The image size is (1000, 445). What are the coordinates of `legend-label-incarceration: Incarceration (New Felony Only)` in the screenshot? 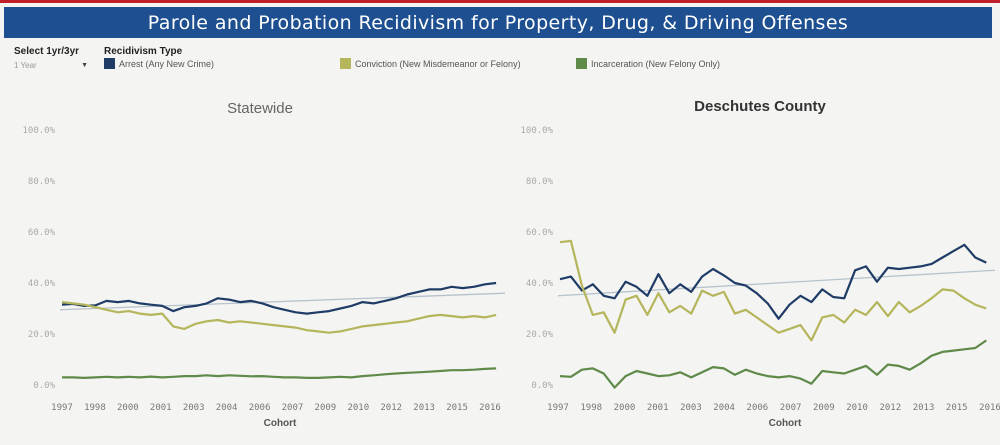 It's located at (656, 63).